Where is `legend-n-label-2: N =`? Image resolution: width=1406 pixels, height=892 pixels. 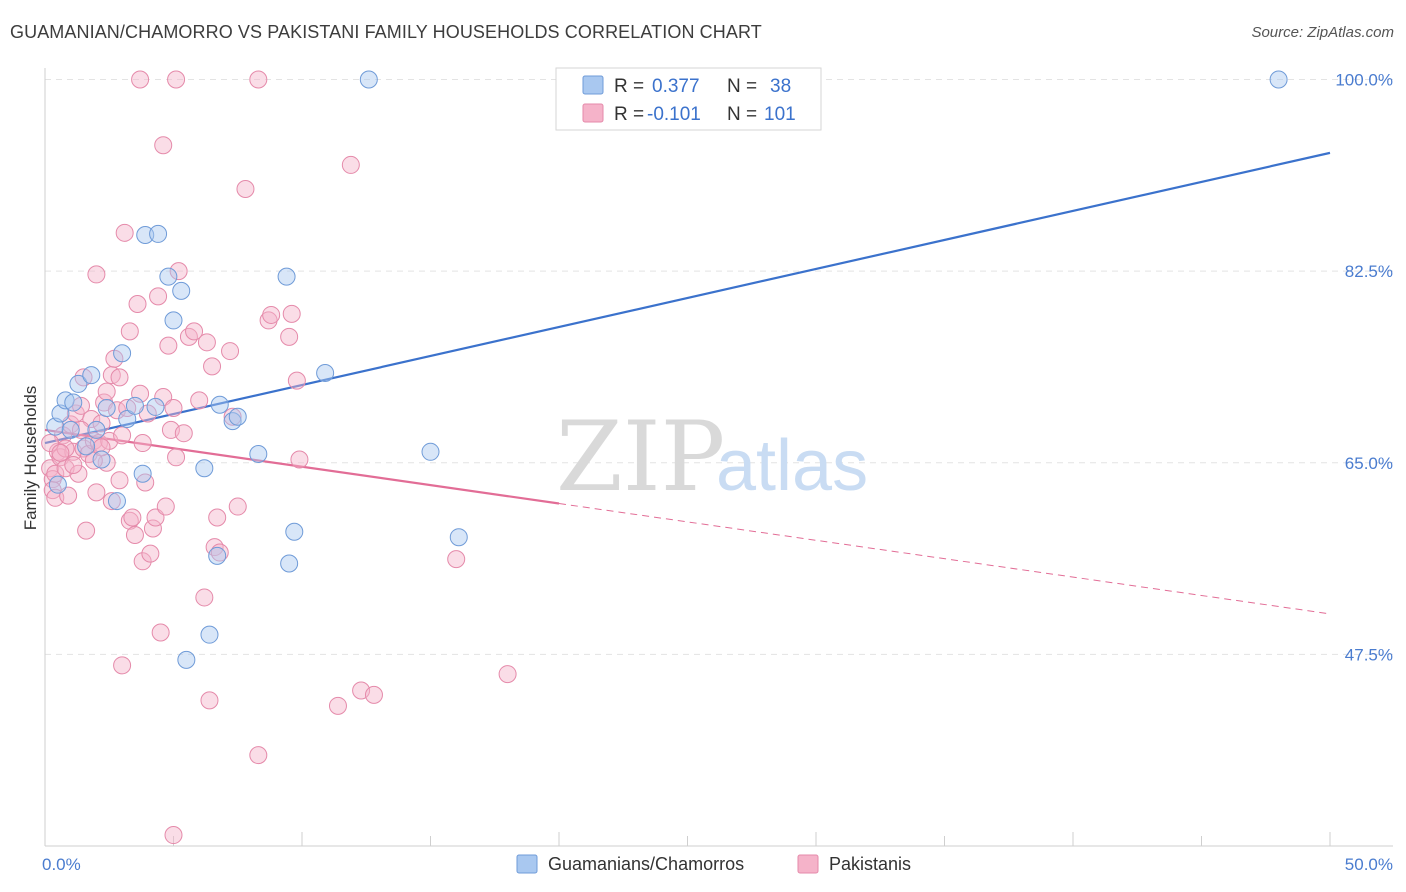 legend-n-label-2: N = is located at coordinates (742, 114).